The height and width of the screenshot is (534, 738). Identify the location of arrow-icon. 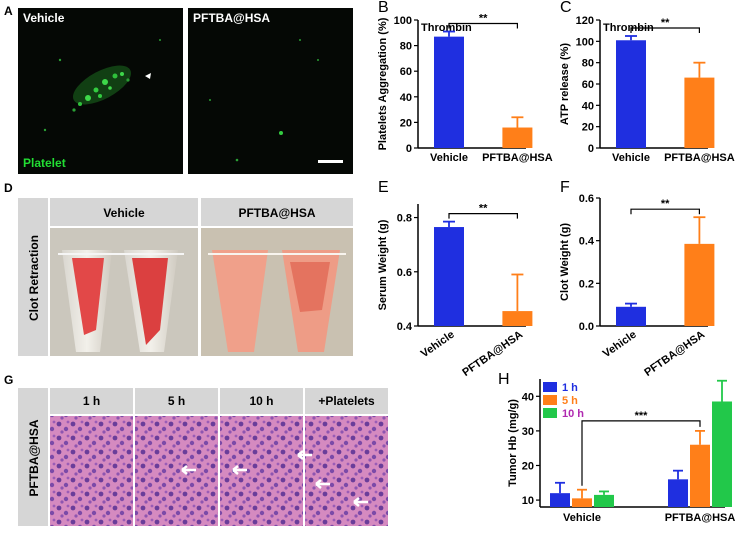
(148, 76).